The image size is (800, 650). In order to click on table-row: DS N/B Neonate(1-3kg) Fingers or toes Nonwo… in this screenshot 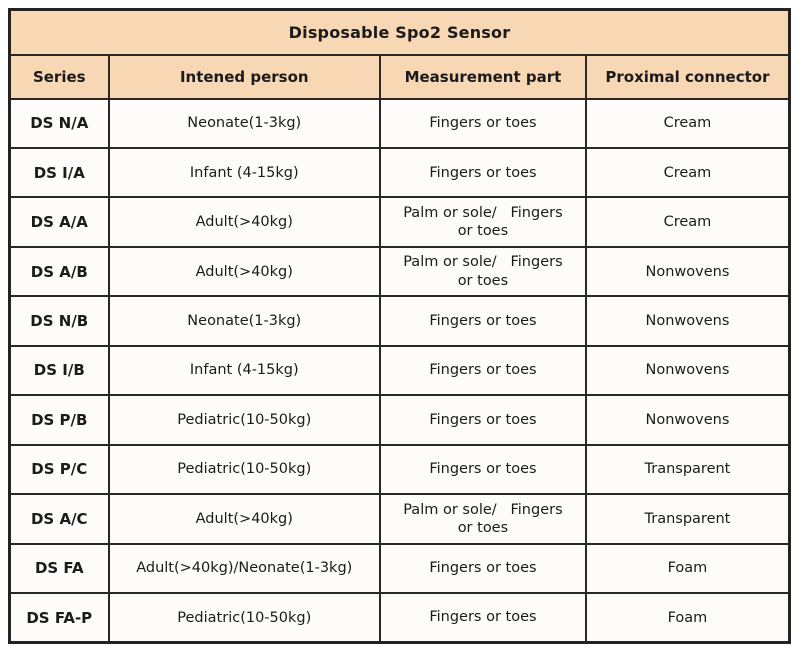, I will do `click(399, 321)`.